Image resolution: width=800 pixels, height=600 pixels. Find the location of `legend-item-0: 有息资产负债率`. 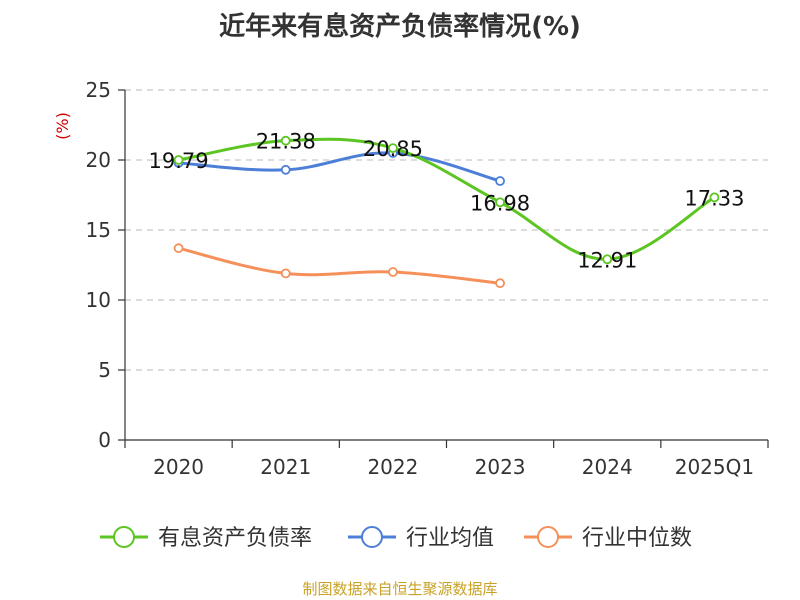

legend-item-0: 有息资产负债率 is located at coordinates (206, 538).